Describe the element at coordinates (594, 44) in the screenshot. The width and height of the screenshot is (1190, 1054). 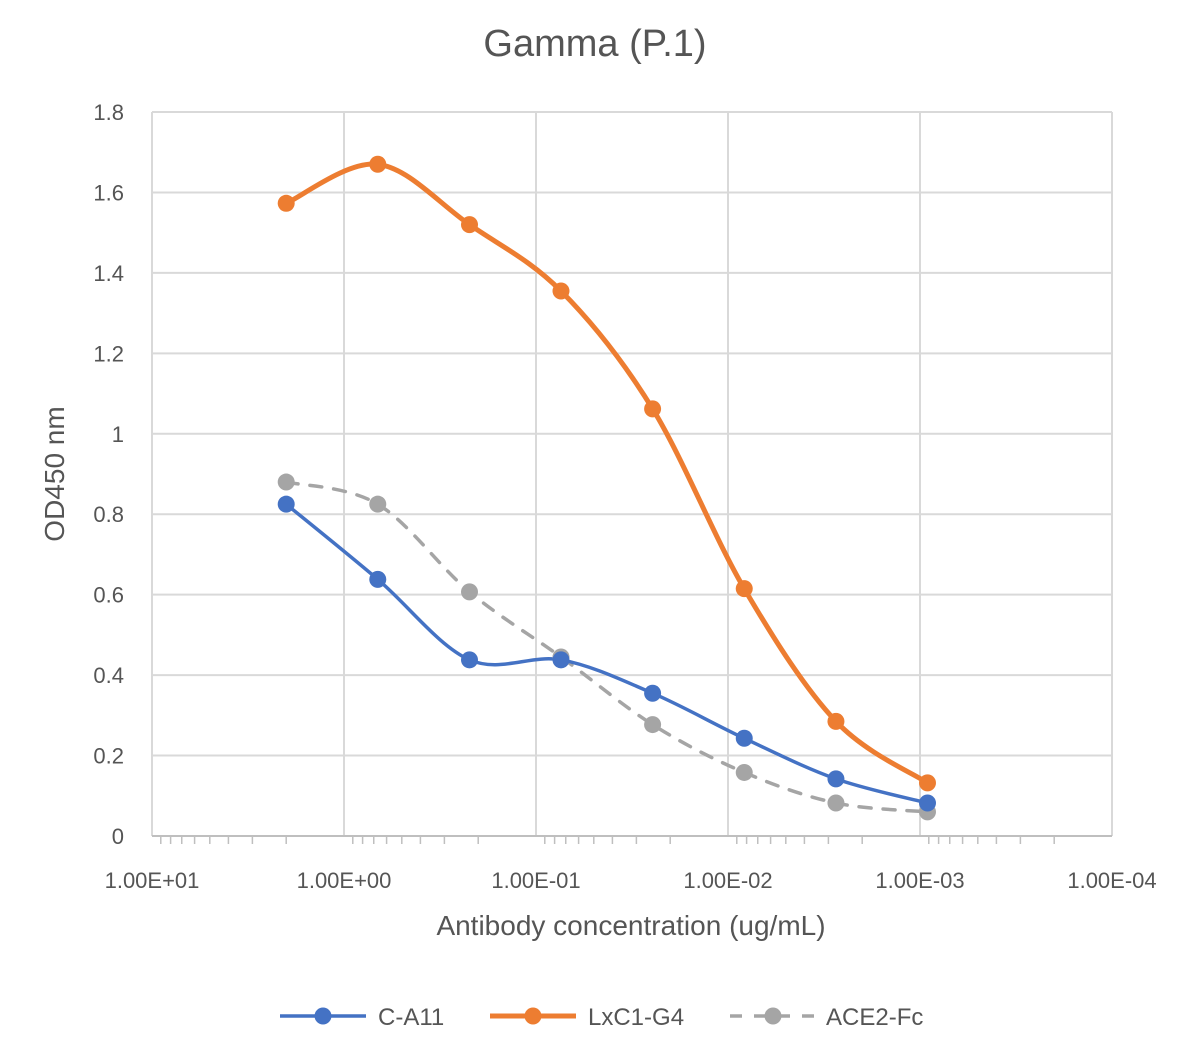
I see `chart-title: Gamma (P.1)` at that location.